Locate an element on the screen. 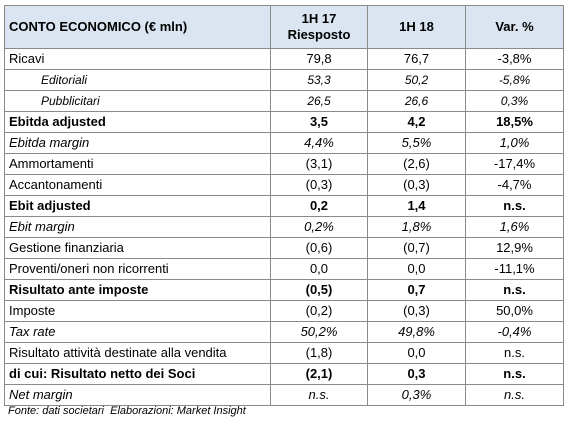  value-cell: 4,2 is located at coordinates (416, 122).